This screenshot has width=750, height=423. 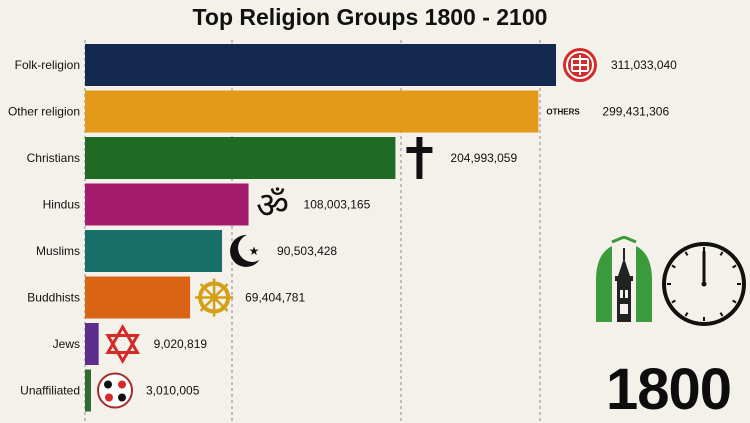 I want to click on latin-cross-icon, so click(x=419, y=158).